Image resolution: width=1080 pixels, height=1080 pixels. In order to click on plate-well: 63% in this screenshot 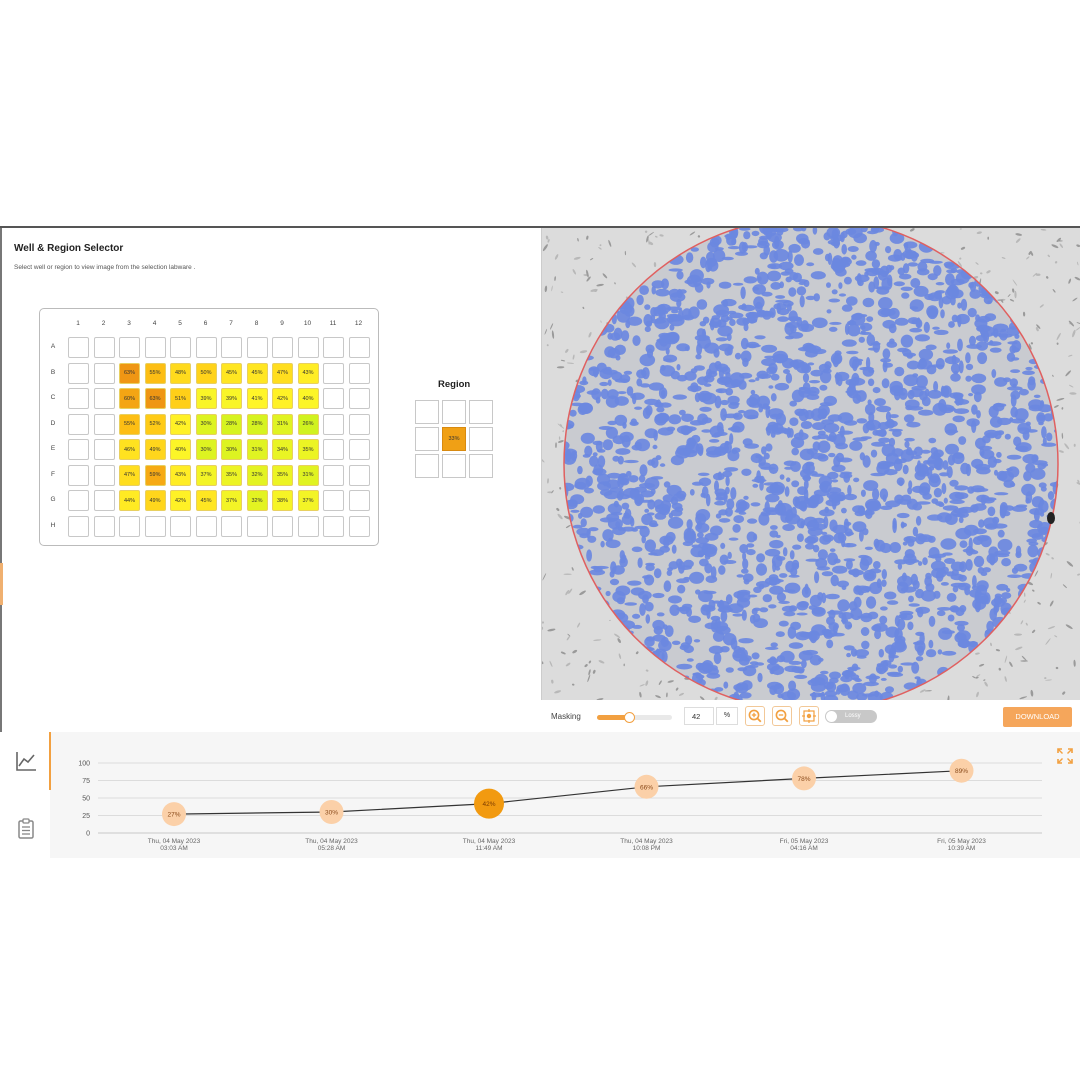, I will do `click(129, 373)`.